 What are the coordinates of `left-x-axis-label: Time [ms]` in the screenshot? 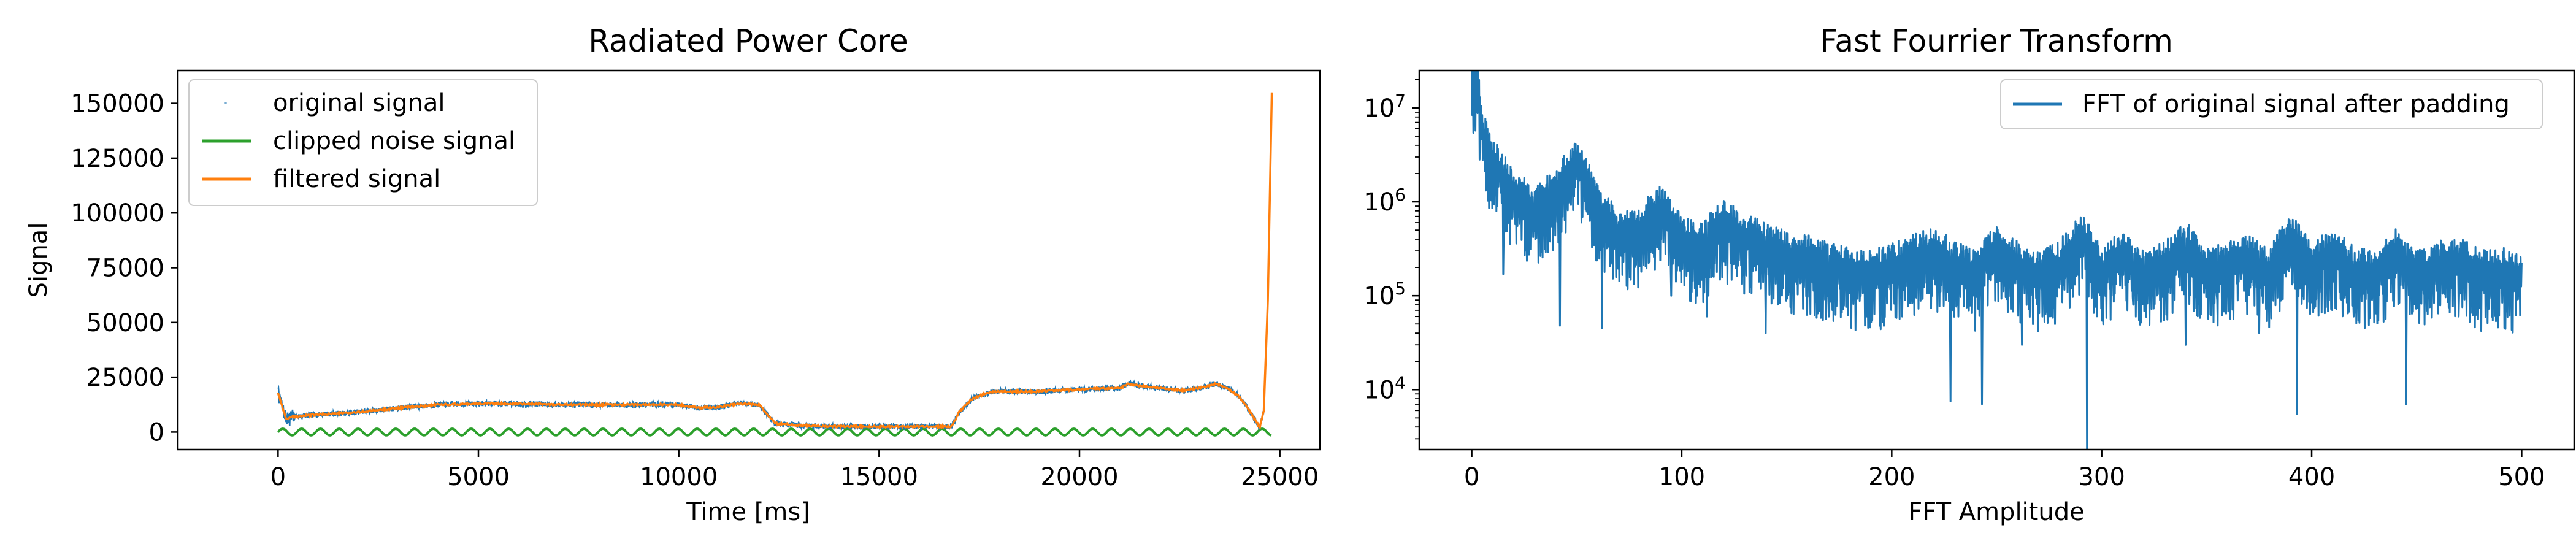 It's located at (748, 512).